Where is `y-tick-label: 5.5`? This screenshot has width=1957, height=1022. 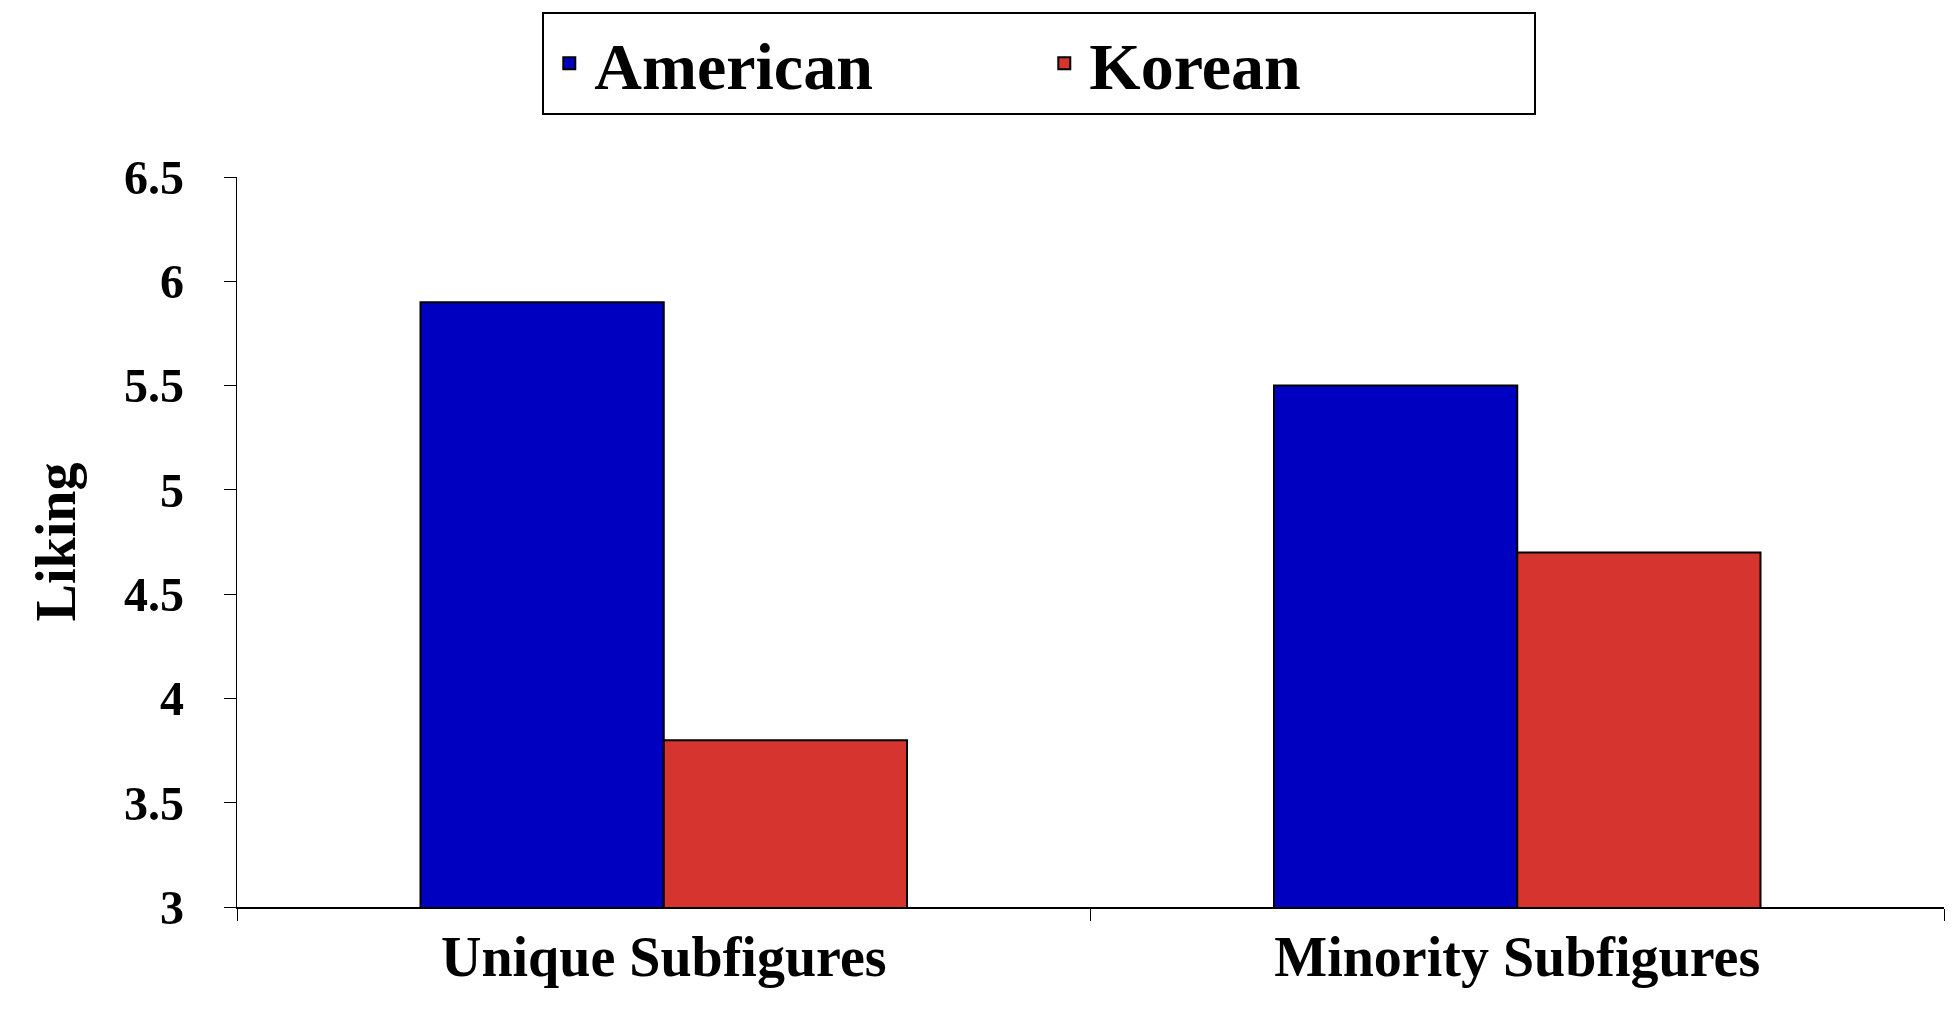
y-tick-label: 5.5 is located at coordinates (153, 386).